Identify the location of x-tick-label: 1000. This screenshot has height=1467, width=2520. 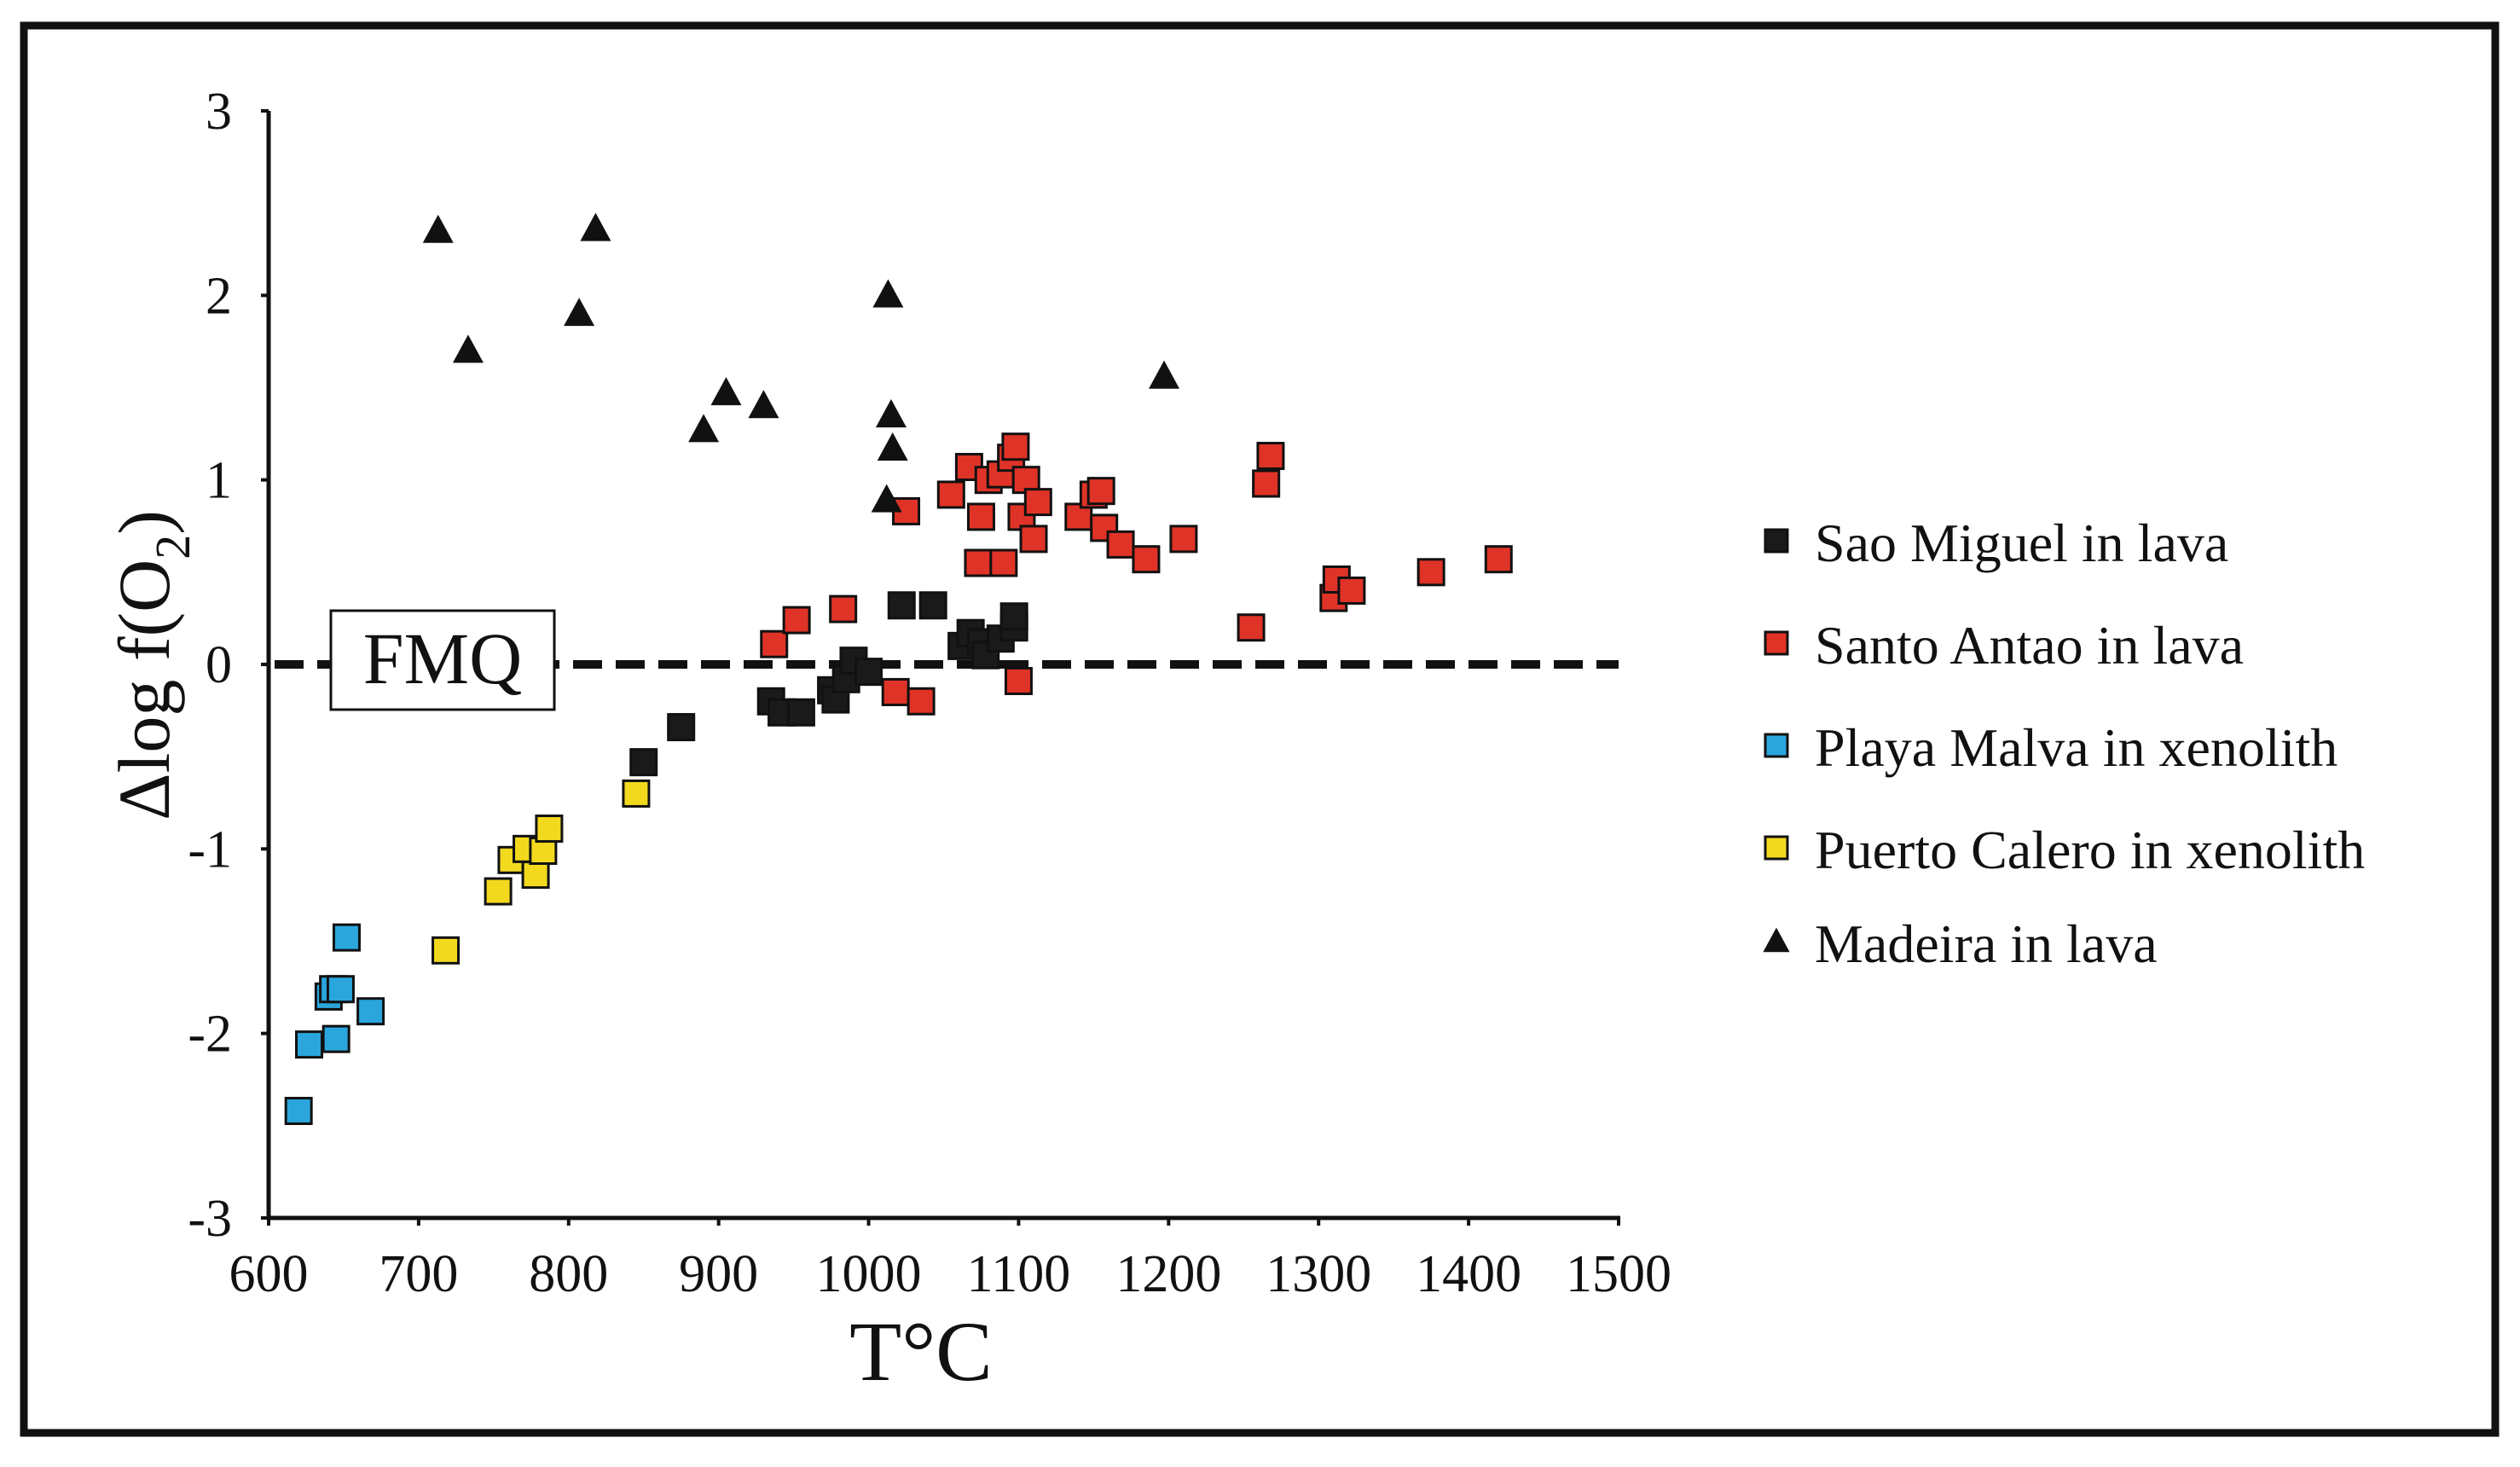
(869, 1274).